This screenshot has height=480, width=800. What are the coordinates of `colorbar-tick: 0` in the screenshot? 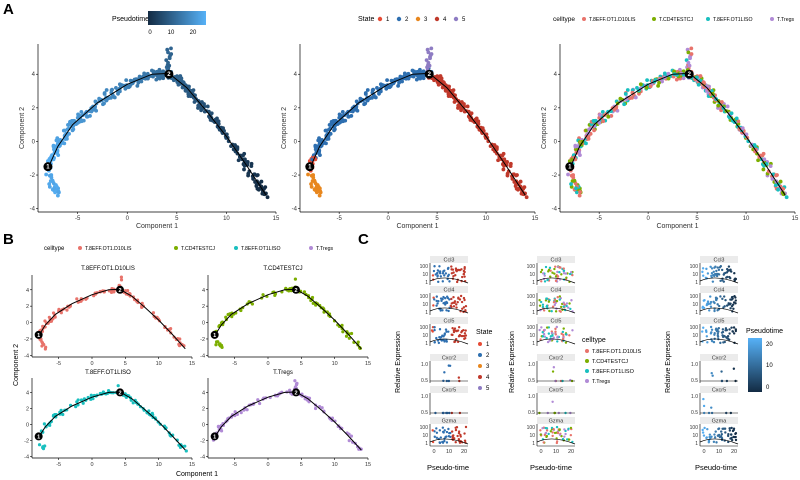 It's located at (768, 388).